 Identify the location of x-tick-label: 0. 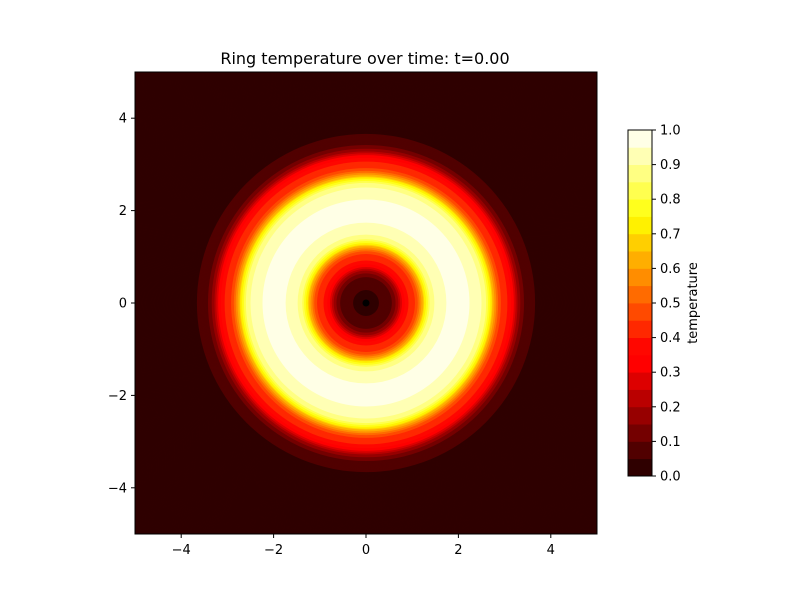
(366, 550).